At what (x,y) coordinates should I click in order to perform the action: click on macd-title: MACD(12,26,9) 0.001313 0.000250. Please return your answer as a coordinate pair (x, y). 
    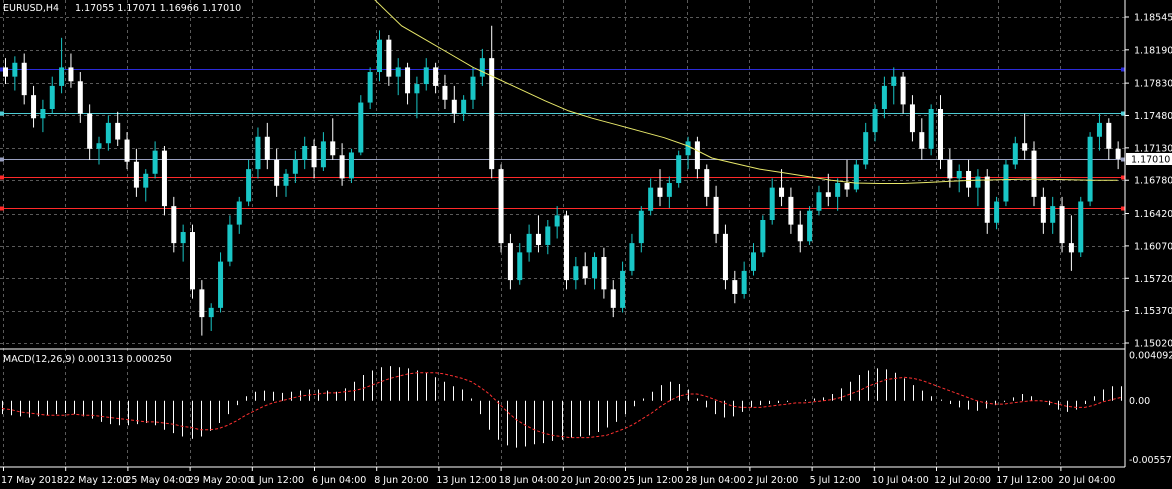
    Looking at the image, I should click on (87, 359).